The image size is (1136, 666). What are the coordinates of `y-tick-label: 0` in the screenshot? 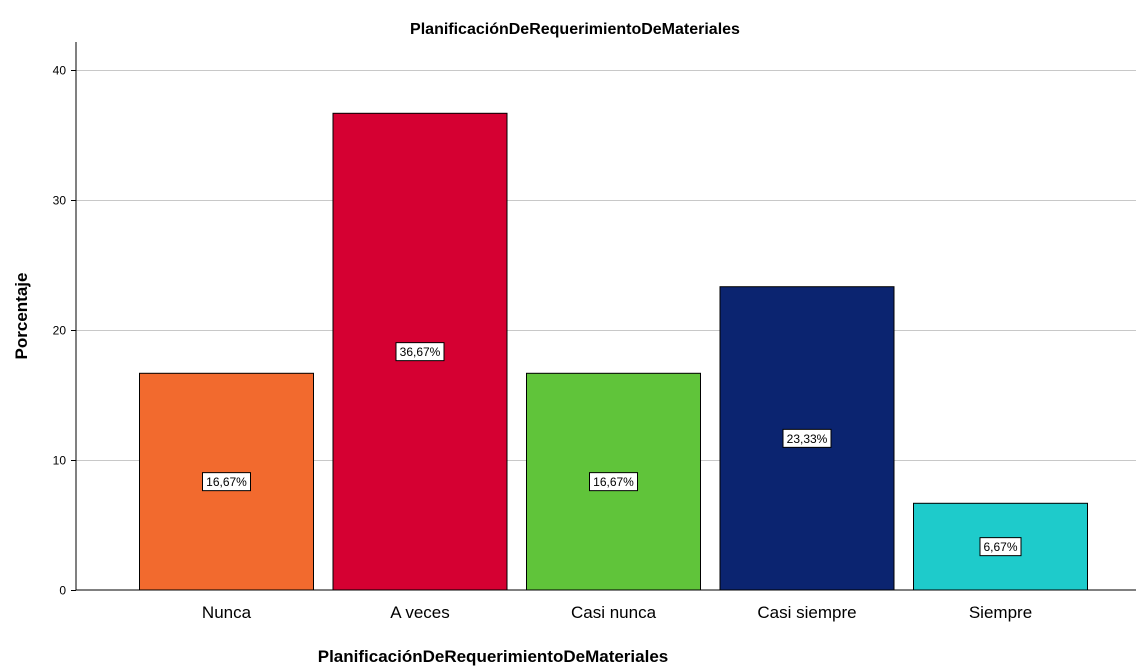 It's located at (62, 591).